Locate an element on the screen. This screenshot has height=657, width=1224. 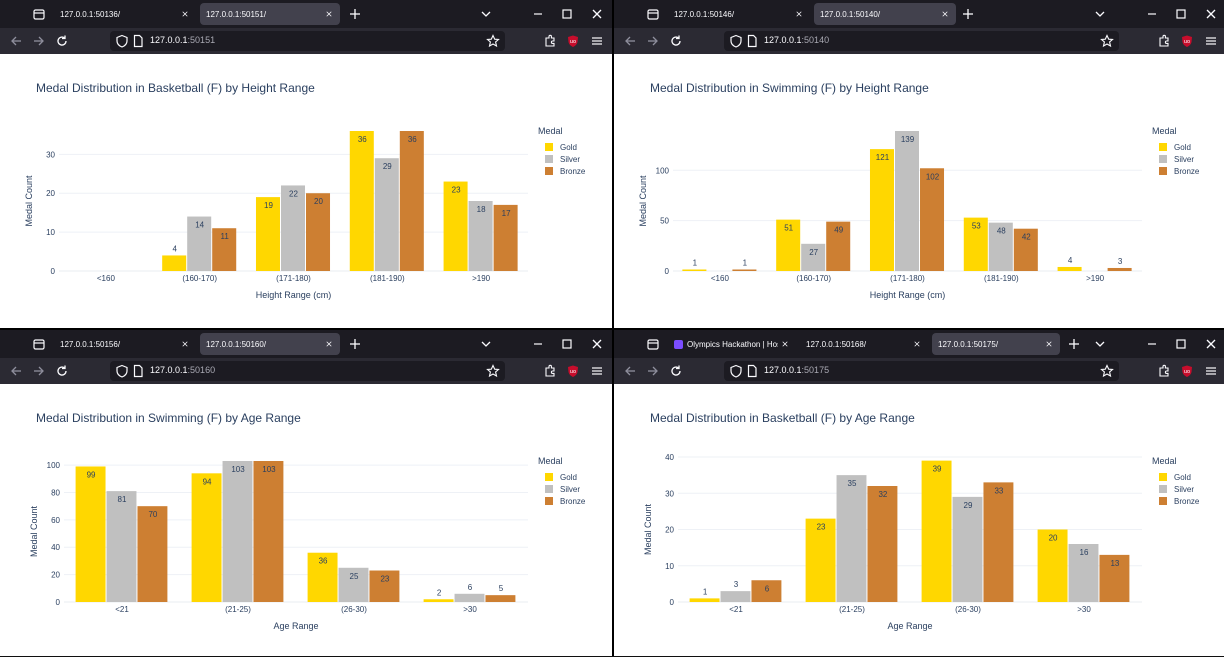
nav-bar: 127.0.0.1:50151 uo is located at coordinates (306, 41).